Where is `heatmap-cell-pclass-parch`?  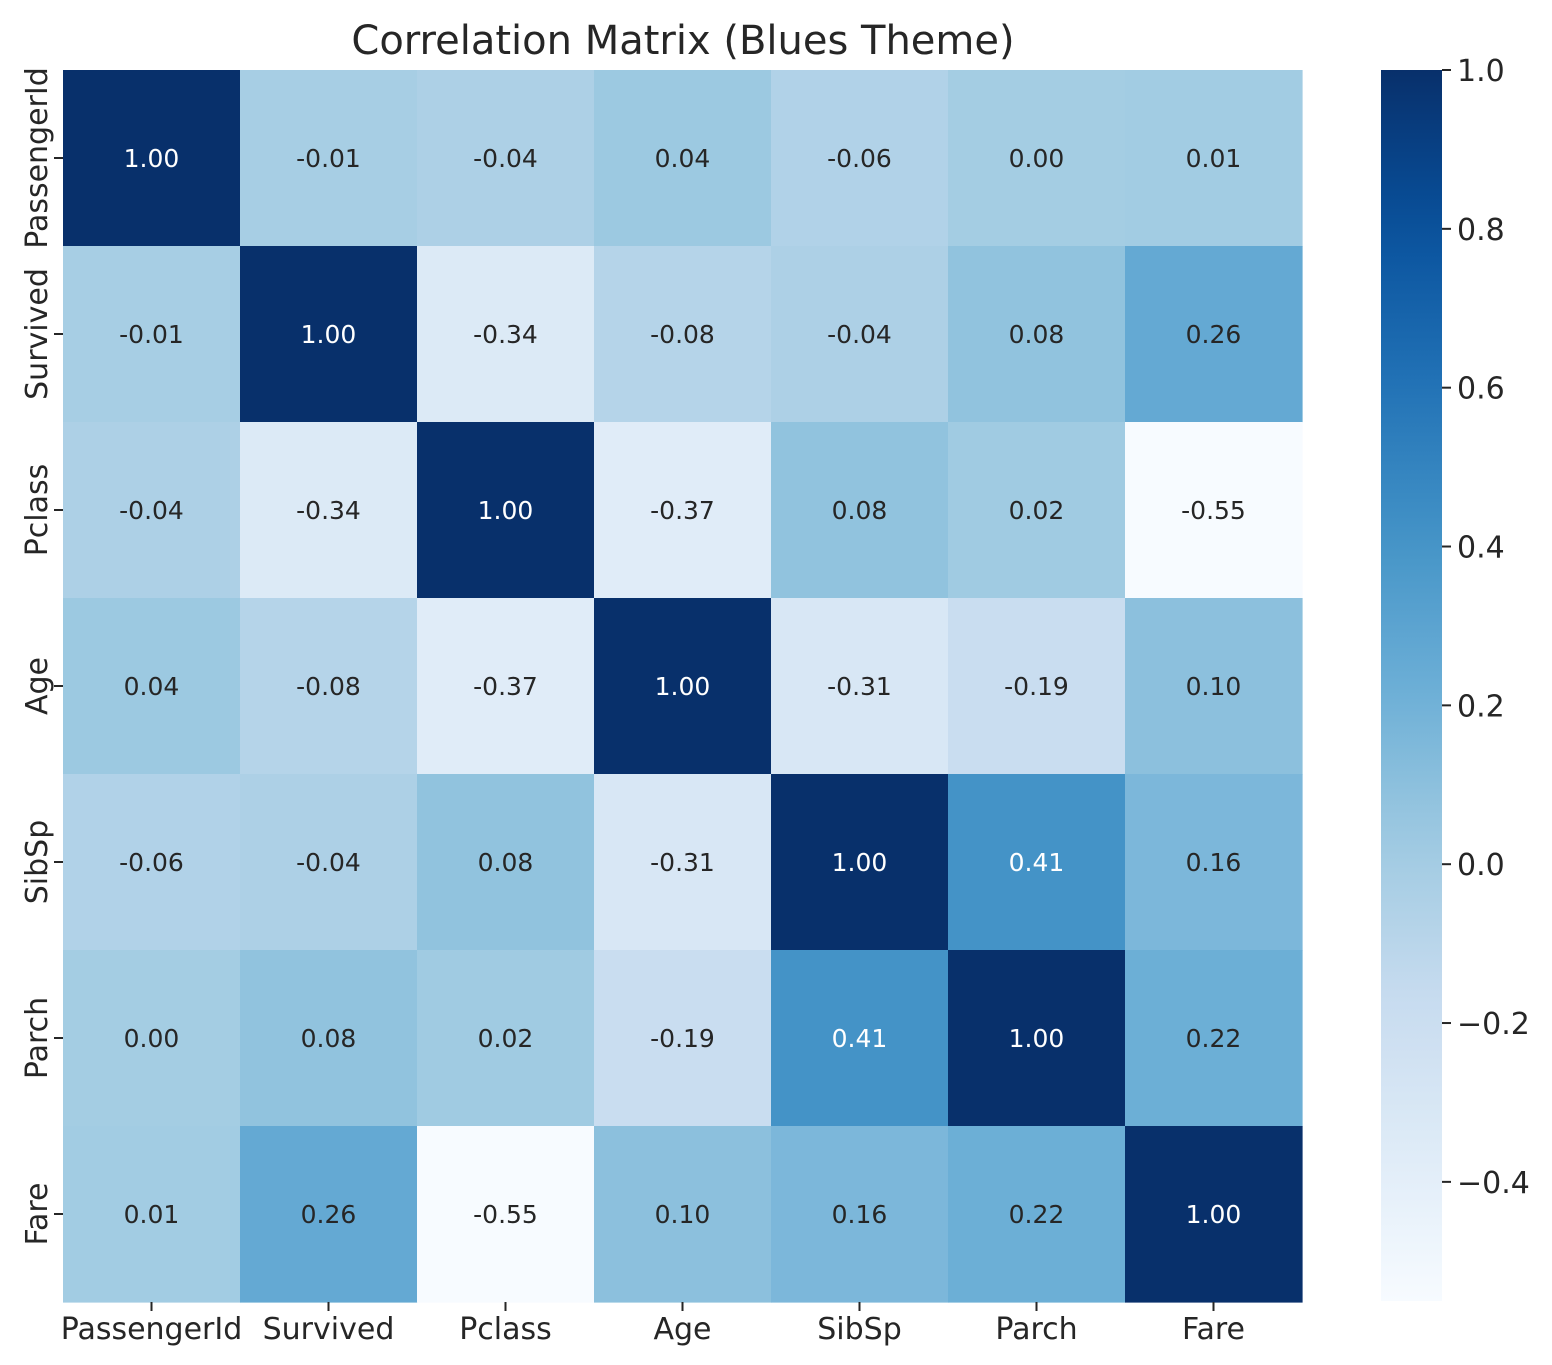 heatmap-cell-pclass-parch is located at coordinates (1037, 510).